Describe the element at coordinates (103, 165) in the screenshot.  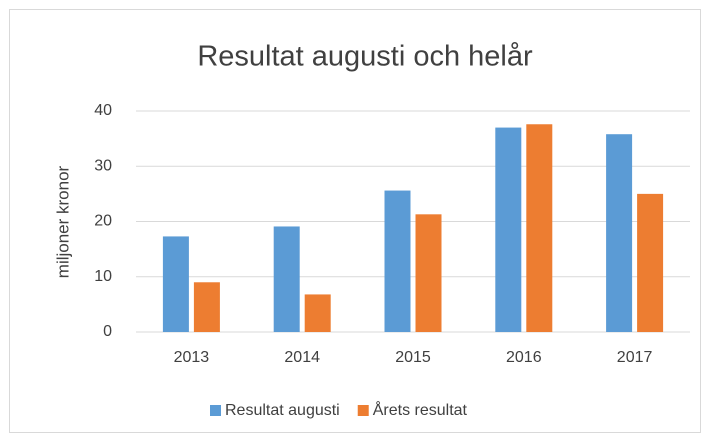
I see `y-tick-label: 30` at that location.